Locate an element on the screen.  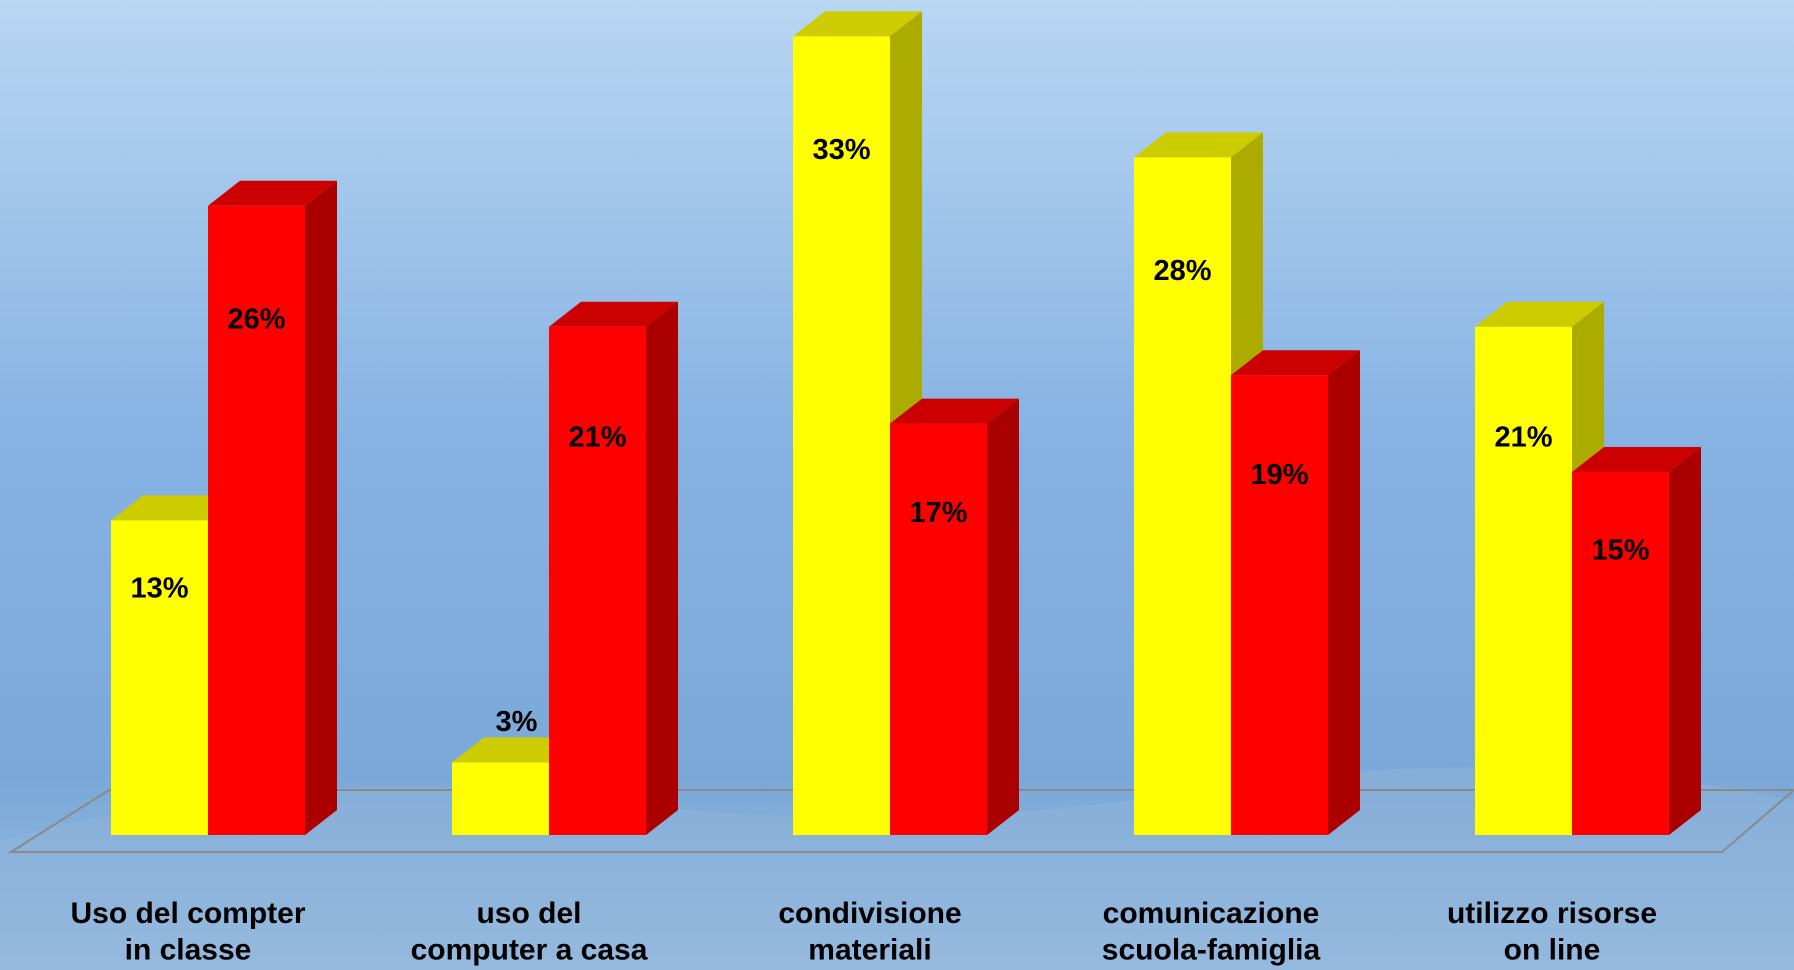
value-label: 17% is located at coordinates (938, 513).